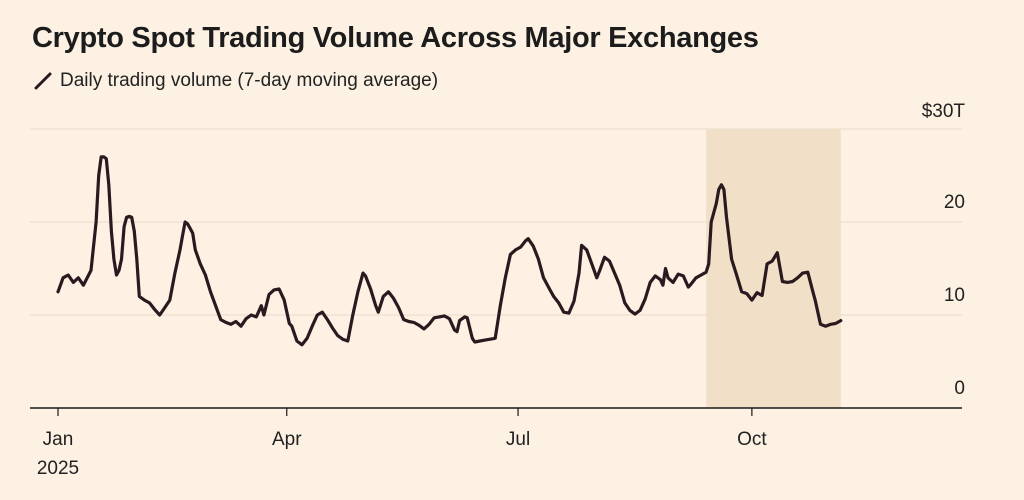  I want to click on y-tick-label-0: 0, so click(959, 388).